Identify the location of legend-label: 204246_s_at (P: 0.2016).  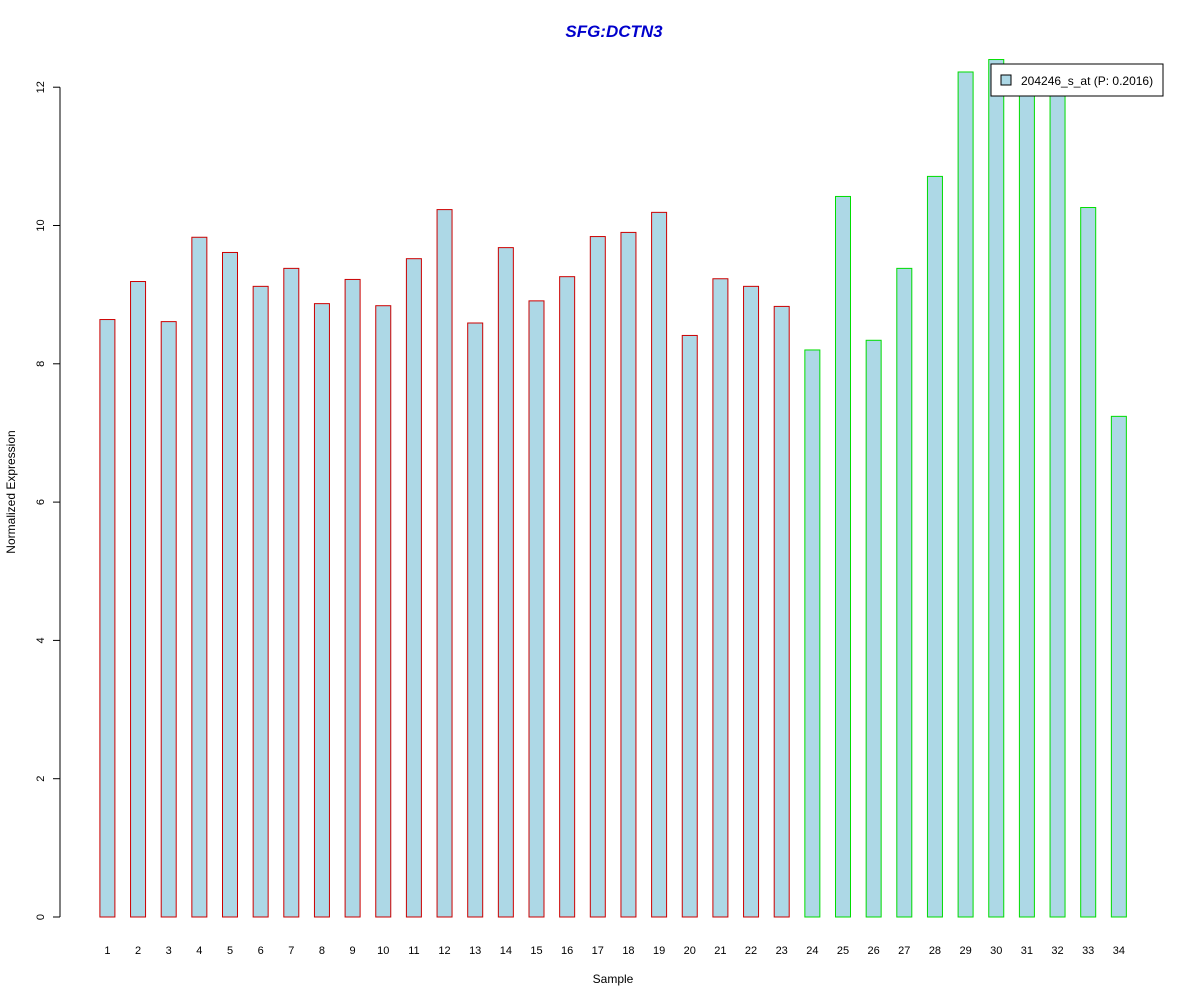
(1087, 81).